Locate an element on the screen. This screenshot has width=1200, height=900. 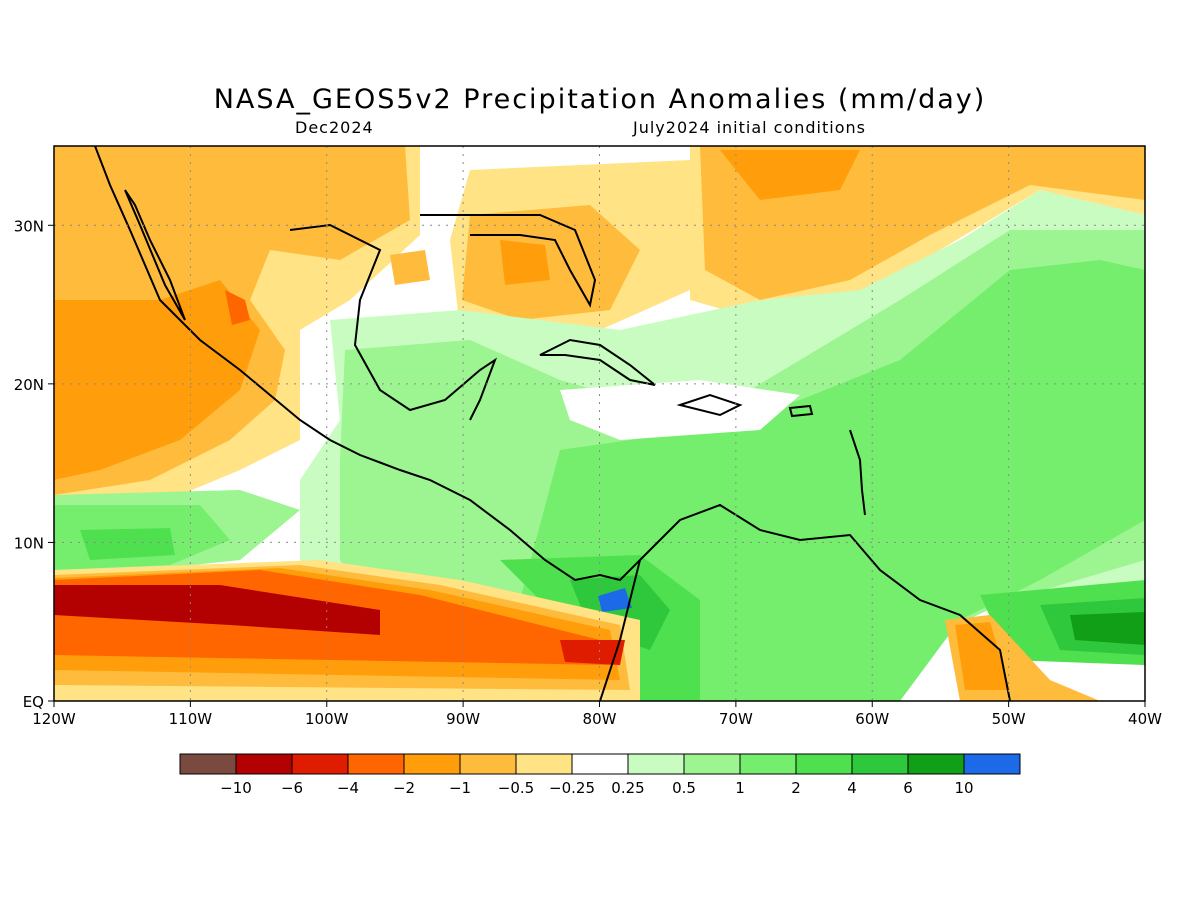
lon-tick-label: 110W is located at coordinates (191, 719).